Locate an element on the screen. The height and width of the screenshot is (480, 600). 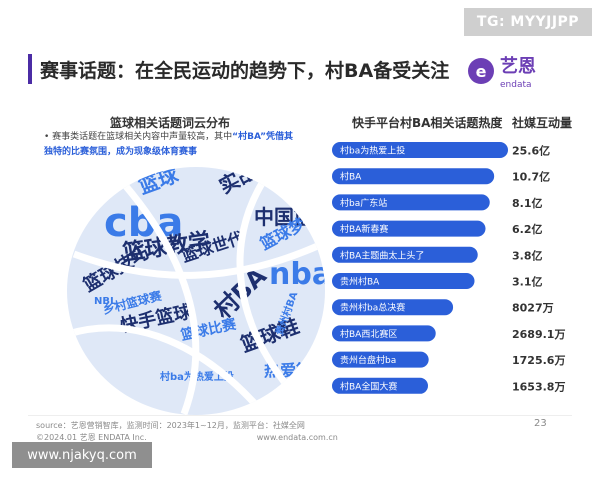
bar-category-label: 村ba为热爱上投 is located at coordinates (372, 151).